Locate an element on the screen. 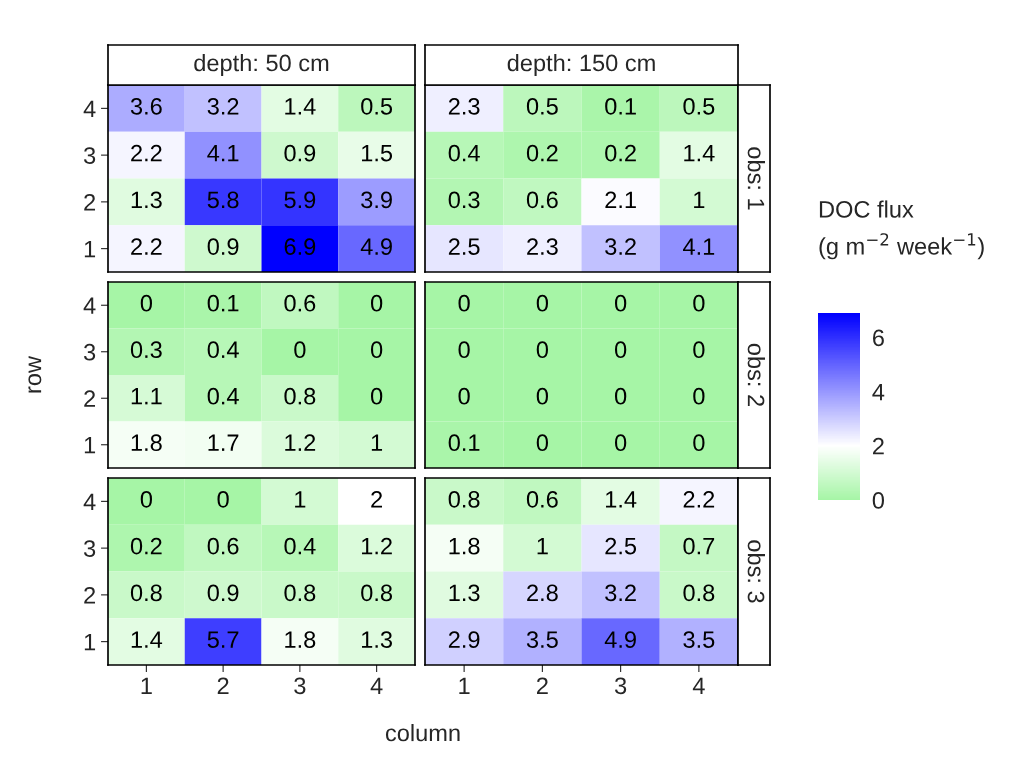 This screenshot has height=765, width=1034. chart-title: depth: 150 cm is located at coordinates (581, 65).